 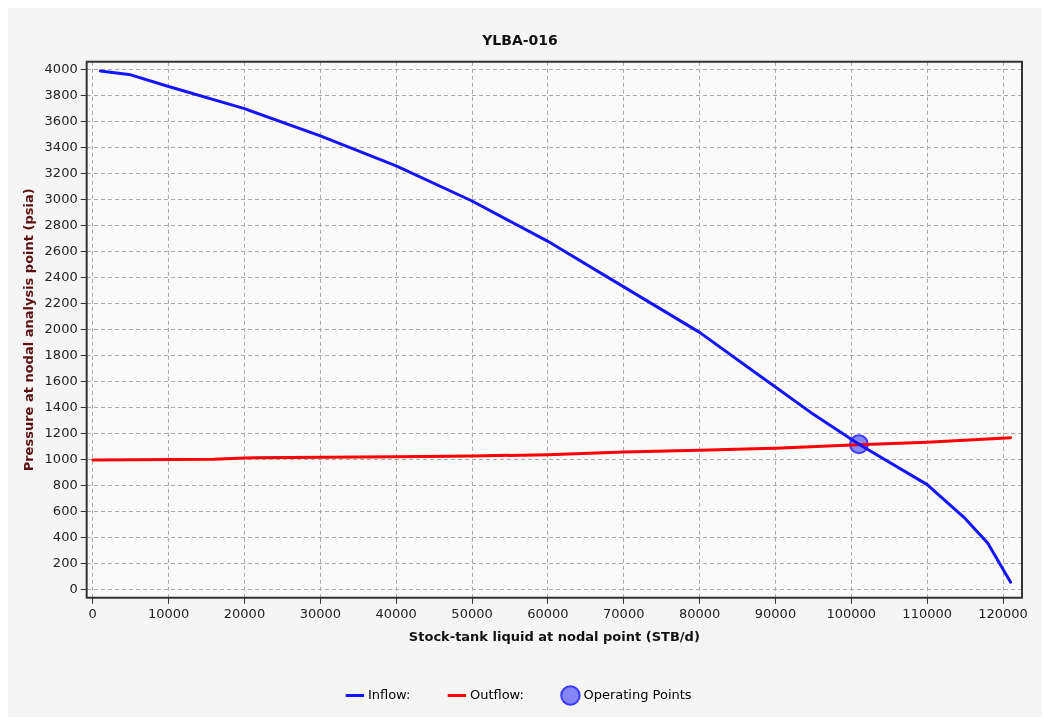 What do you see at coordinates (61, 277) in the screenshot?
I see `y-tick-label: 2400` at bounding box center [61, 277].